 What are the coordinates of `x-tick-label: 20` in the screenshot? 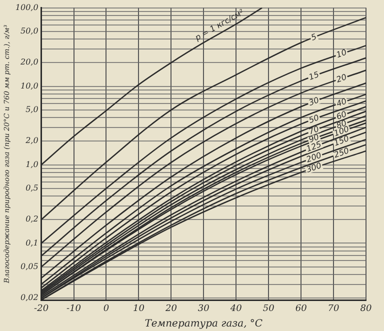 It's located at (171, 309).